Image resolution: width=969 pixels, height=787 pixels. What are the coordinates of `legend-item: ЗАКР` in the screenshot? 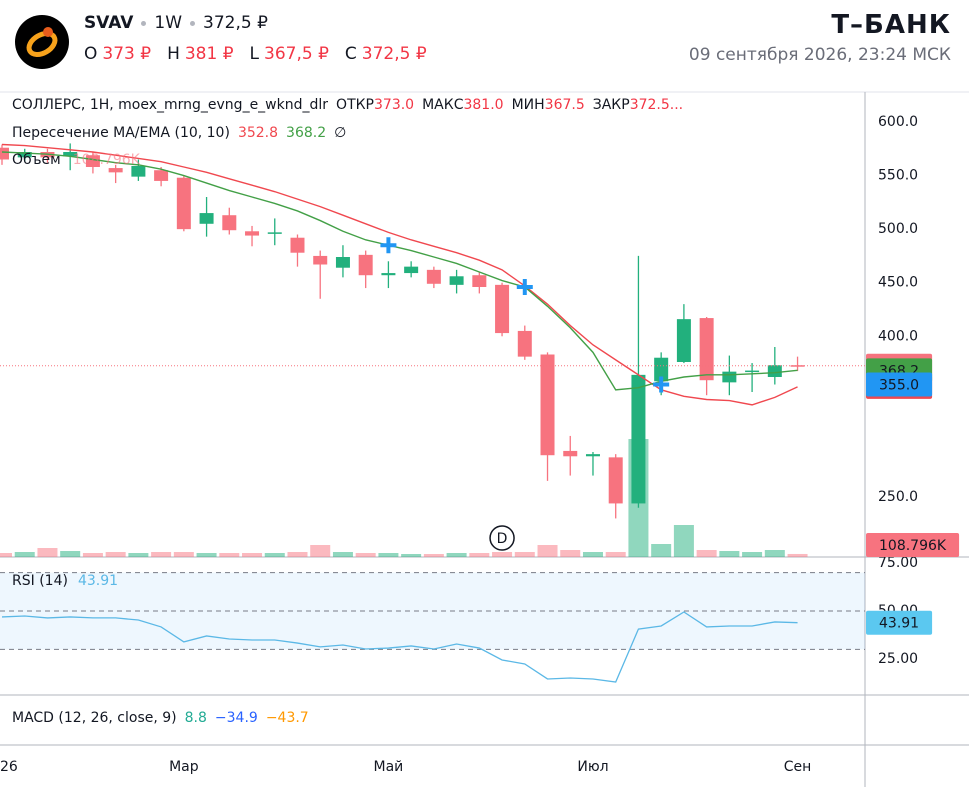 It's located at (611, 105).